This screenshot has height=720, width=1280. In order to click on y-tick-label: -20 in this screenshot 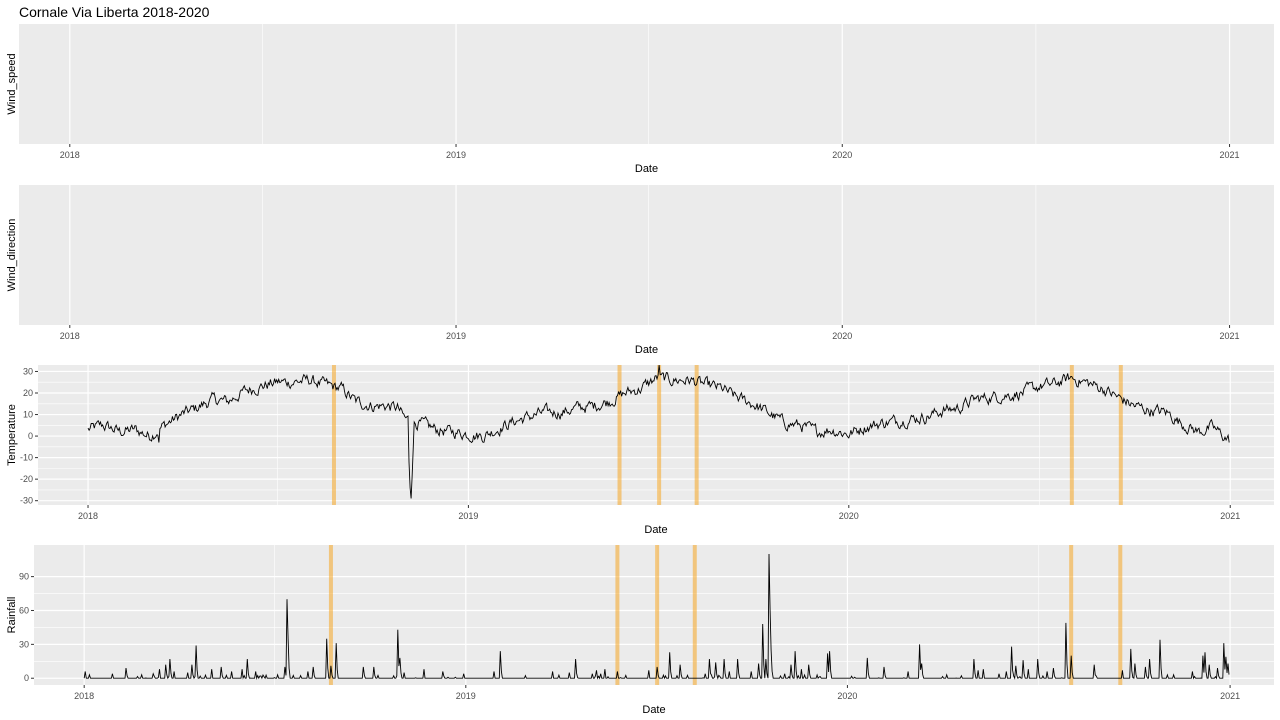, I will do `click(26, 479)`.